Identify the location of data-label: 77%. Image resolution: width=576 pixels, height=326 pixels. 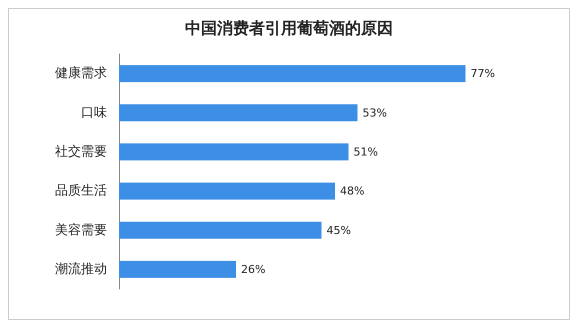
(482, 73).